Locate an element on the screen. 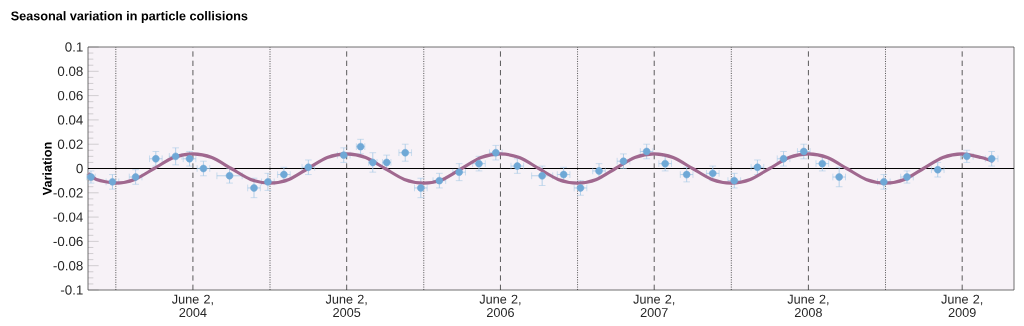  y-tick-label: -0.06 is located at coordinates (68, 241).